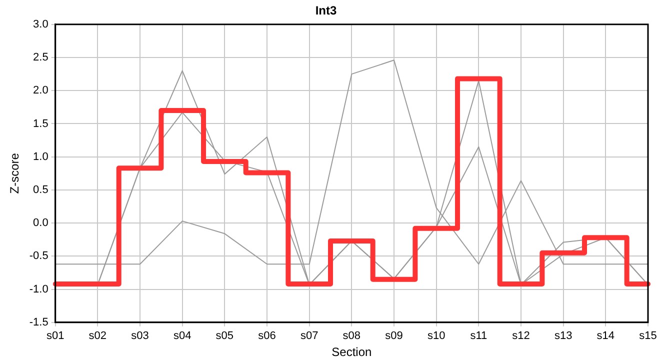  Describe the element at coordinates (40, 124) in the screenshot. I see `y-tick-label: 1.5` at that location.